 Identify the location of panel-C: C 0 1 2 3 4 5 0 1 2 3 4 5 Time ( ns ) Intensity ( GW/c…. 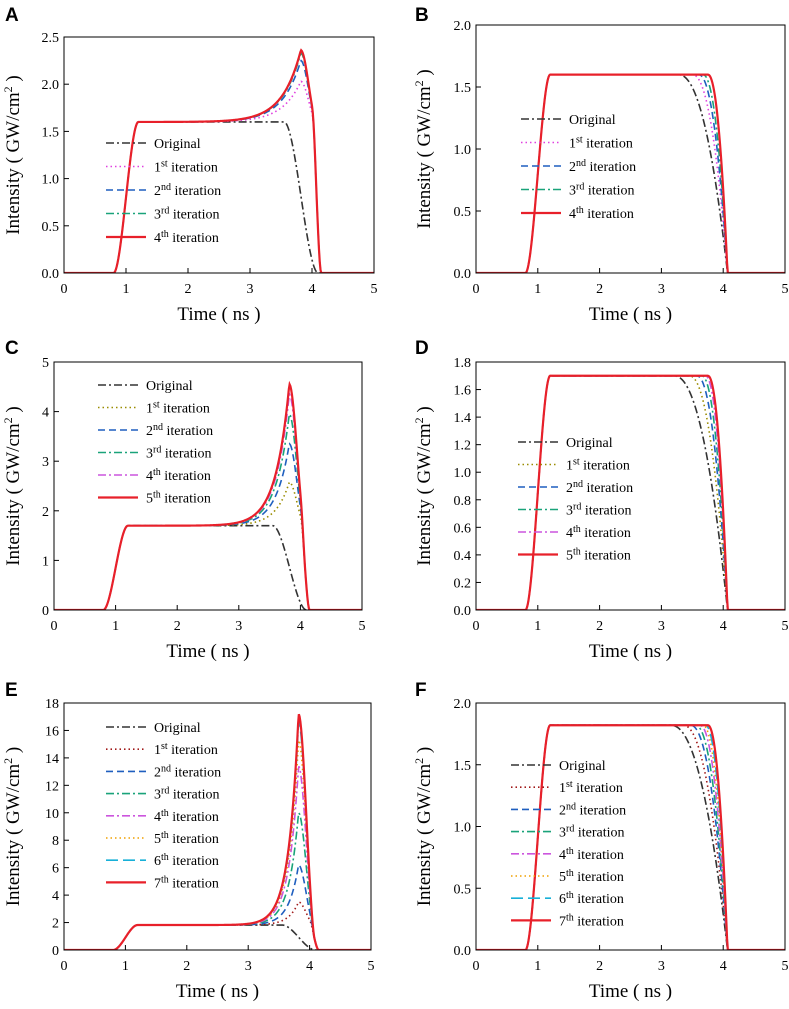
(183, 500).